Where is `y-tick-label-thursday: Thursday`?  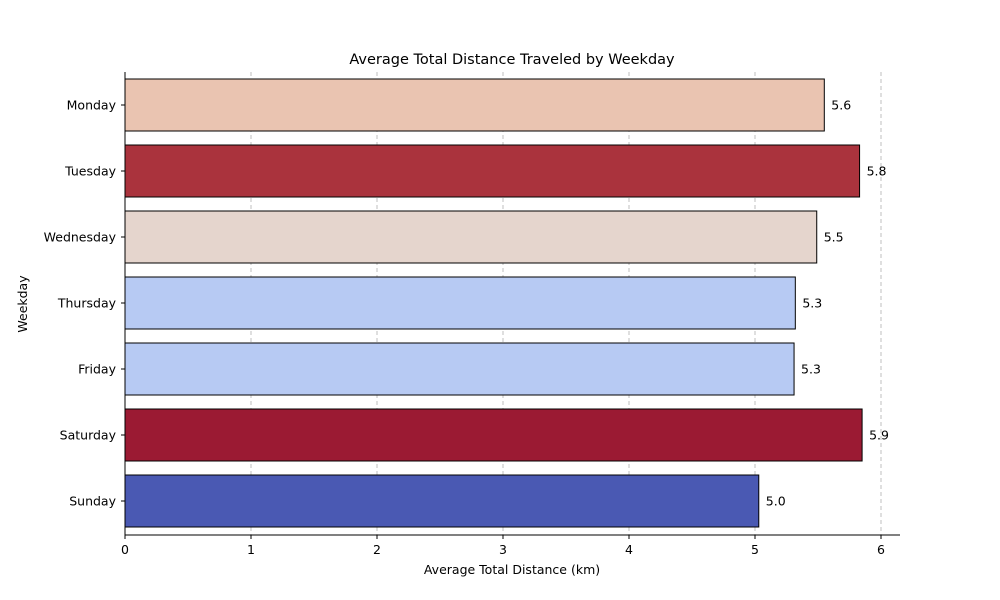
y-tick-label-thursday: Thursday is located at coordinates (87, 303).